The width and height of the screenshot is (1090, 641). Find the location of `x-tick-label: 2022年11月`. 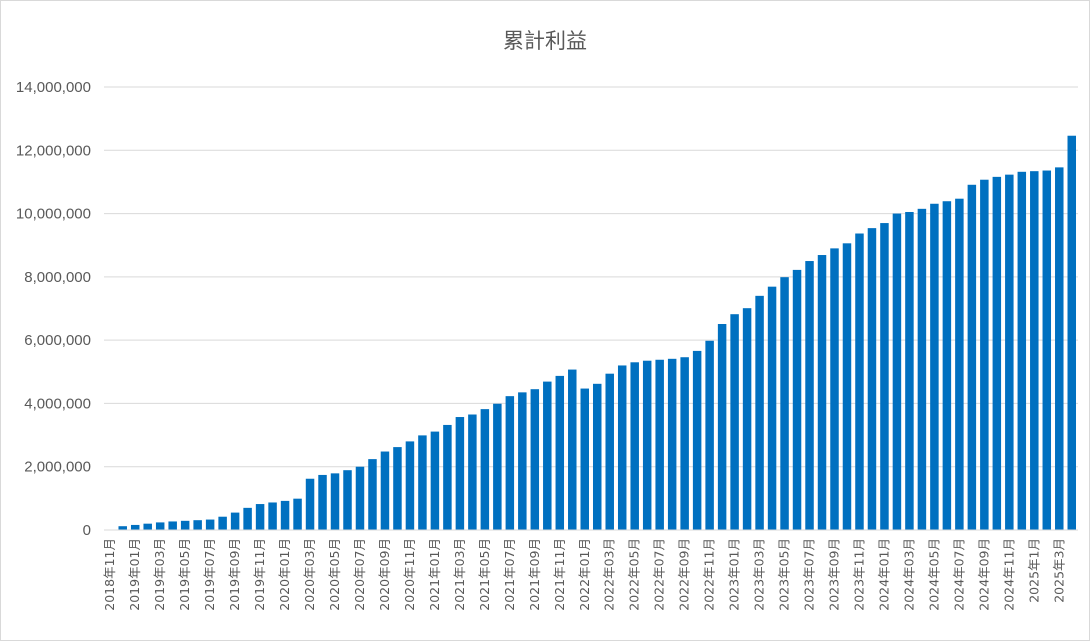

x-tick-label: 2022年11月 is located at coordinates (709, 574).